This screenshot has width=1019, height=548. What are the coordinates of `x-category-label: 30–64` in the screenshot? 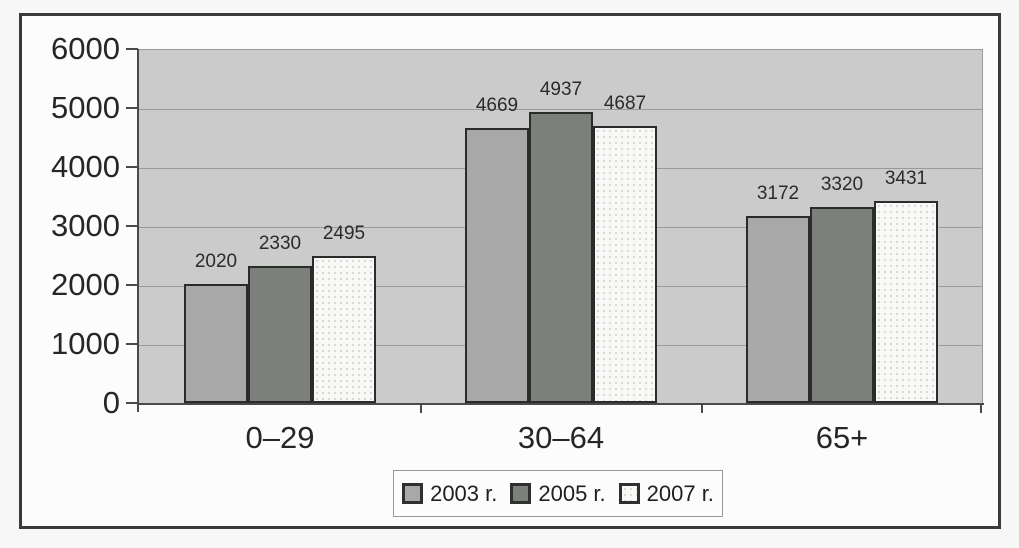 It's located at (561, 437).